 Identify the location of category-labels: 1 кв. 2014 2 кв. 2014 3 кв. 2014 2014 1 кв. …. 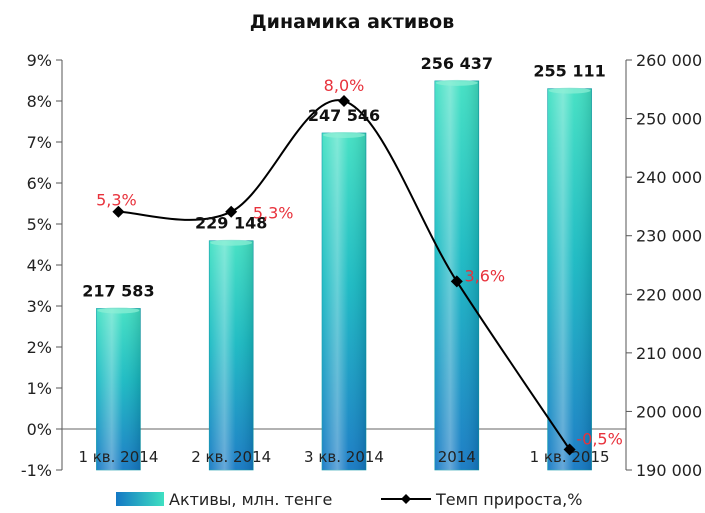
(343, 457).